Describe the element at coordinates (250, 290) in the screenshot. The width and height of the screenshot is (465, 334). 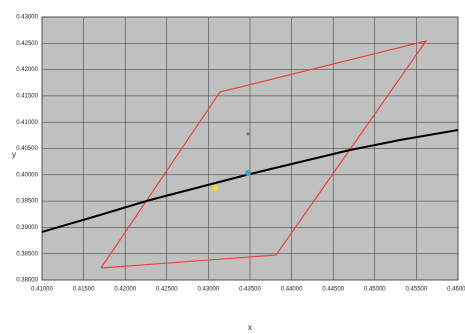
I see `x-tick-label: 0.43500` at that location.